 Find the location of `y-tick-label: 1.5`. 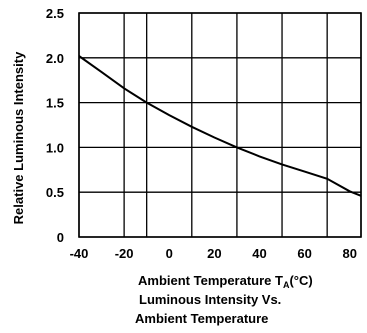

y-tick-label: 1.5 is located at coordinates (55, 103).